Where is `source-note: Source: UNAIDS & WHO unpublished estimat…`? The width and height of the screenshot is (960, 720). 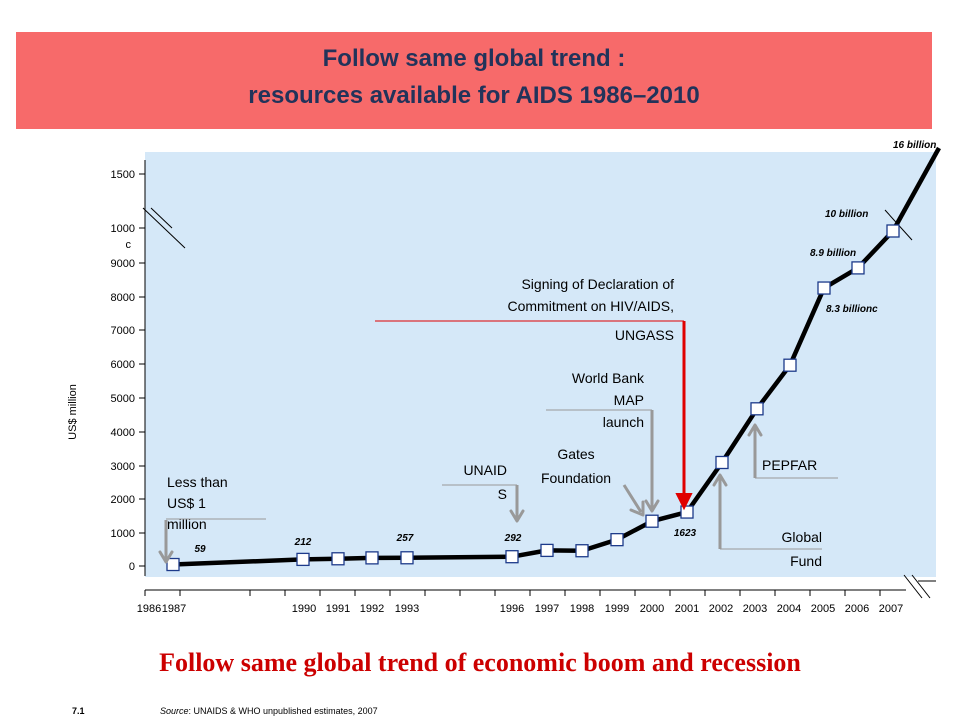 source-note: Source: UNAIDS & WHO unpublished estimat… is located at coordinates (269, 711).